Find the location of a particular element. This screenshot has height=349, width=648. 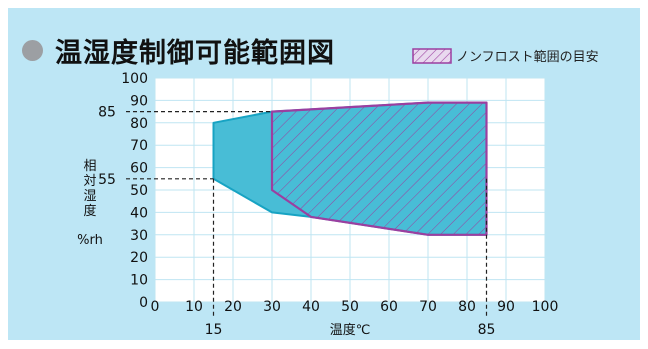

y-axis-label-char: 湿 is located at coordinates (89, 196).